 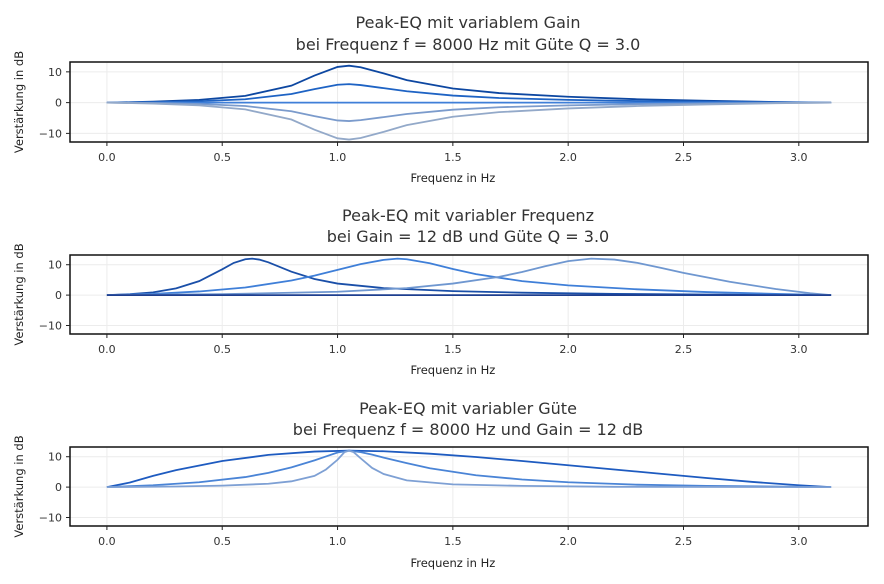 I want to click on chart-title: Peak-EQ mit variabler Güte, so click(x=468, y=408).